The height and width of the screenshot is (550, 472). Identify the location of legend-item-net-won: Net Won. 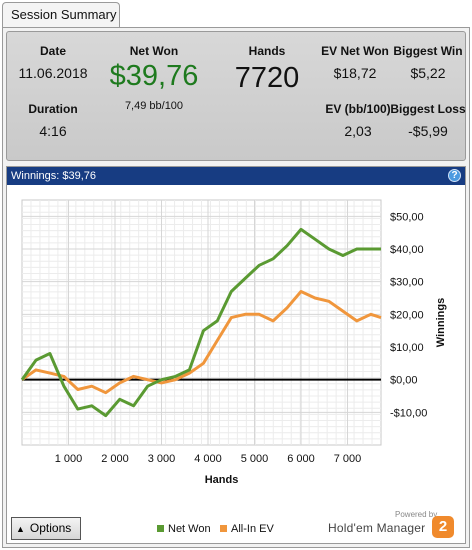
(184, 529).